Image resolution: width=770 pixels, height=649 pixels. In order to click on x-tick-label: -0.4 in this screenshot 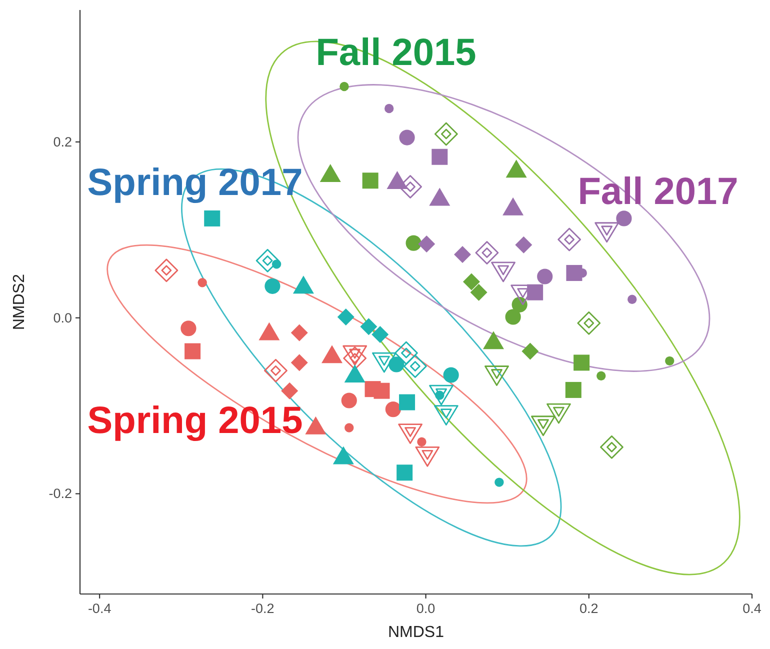, I will do `click(100, 608)`.